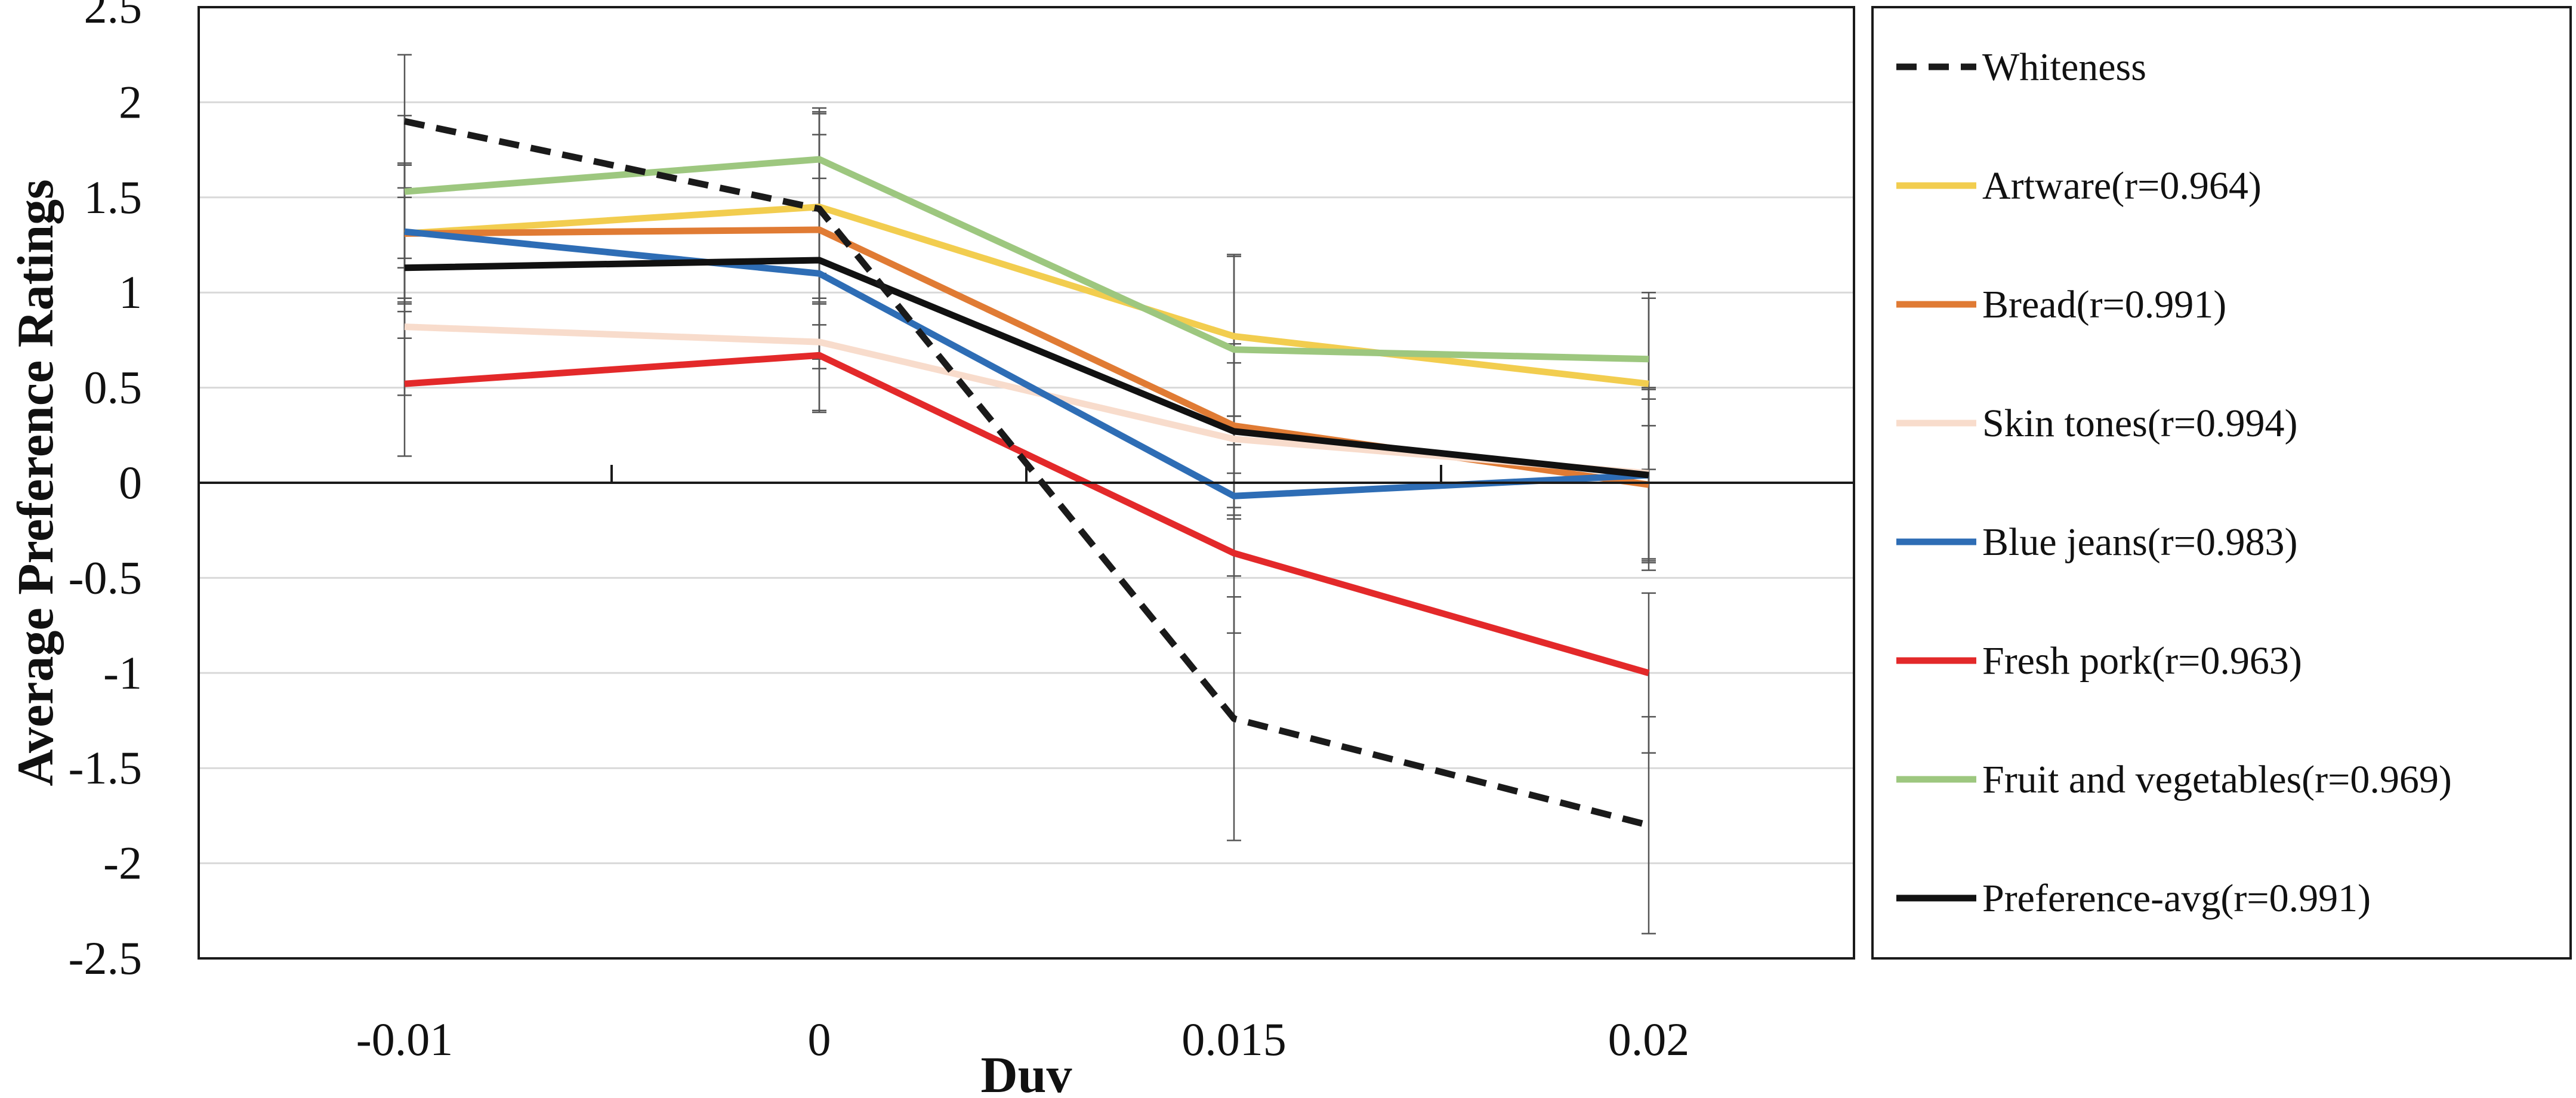 This screenshot has width=2576, height=1098. What do you see at coordinates (2122, 186) in the screenshot?
I see `legend-label: Artware(r=0.964)` at bounding box center [2122, 186].